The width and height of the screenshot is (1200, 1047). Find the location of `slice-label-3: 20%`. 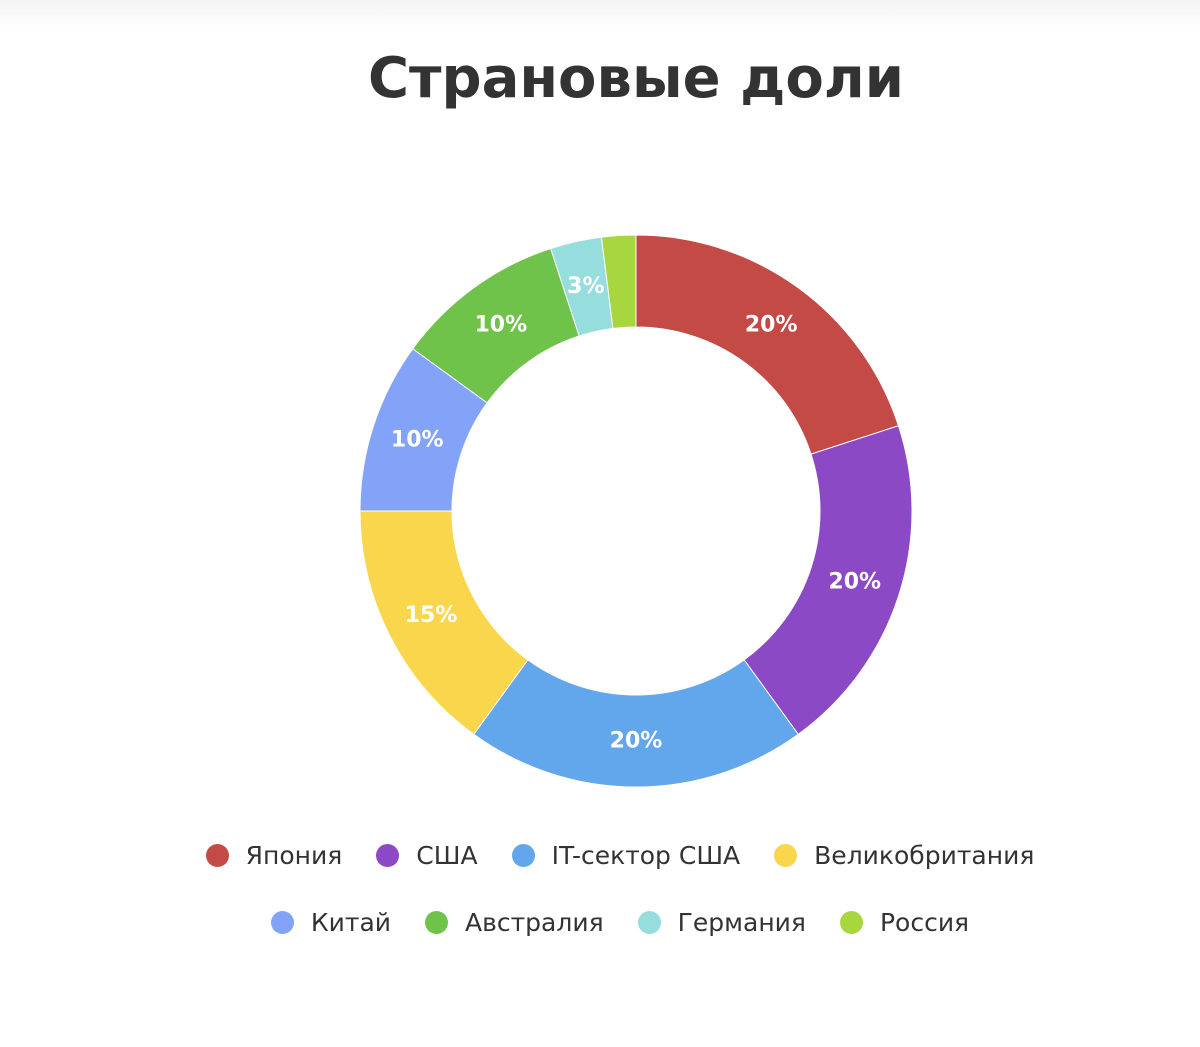

slice-label-3: 20% is located at coordinates (636, 741).